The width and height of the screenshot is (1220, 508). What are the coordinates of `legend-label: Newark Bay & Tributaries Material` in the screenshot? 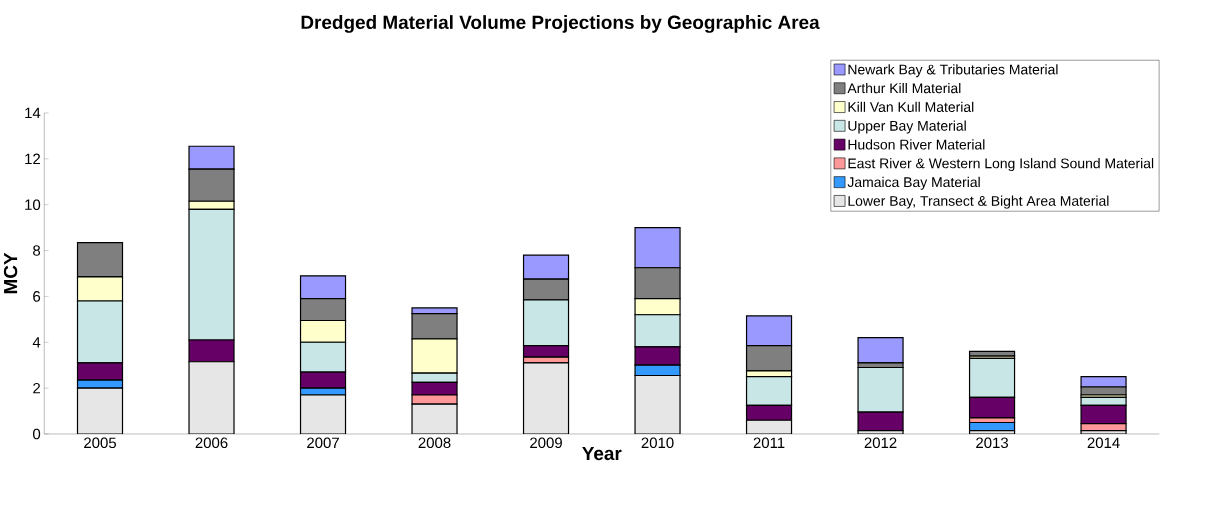 It's located at (953, 71).